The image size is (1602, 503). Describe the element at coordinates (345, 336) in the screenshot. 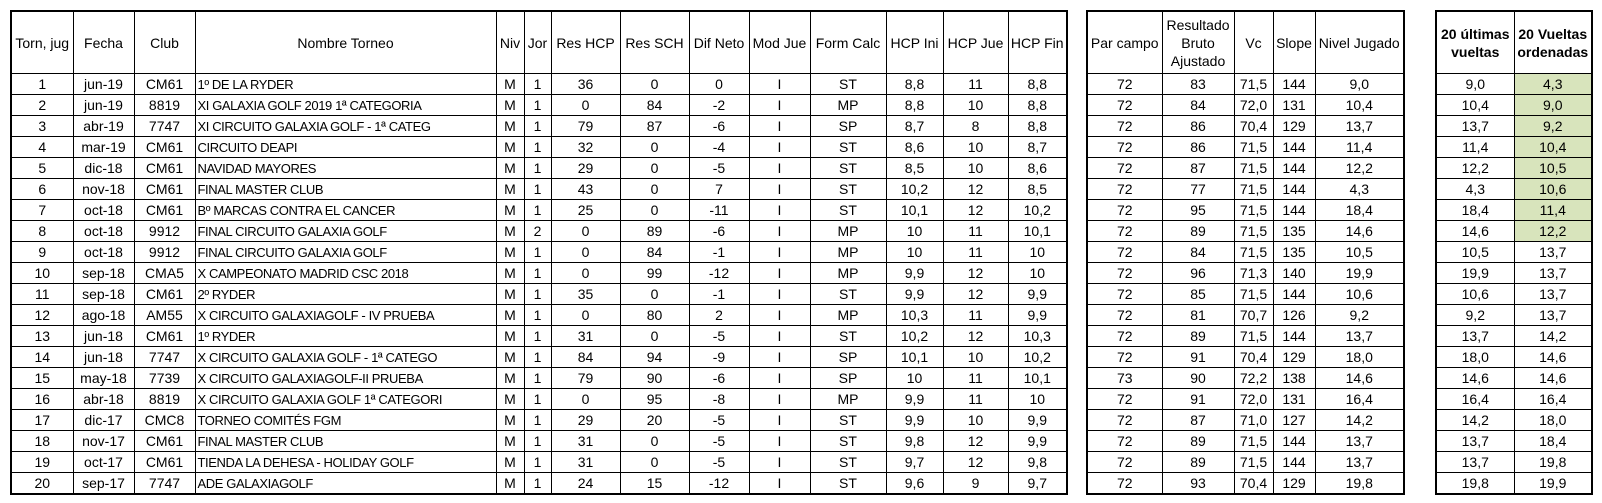

I see `table-cell: 1º RYDER` at that location.